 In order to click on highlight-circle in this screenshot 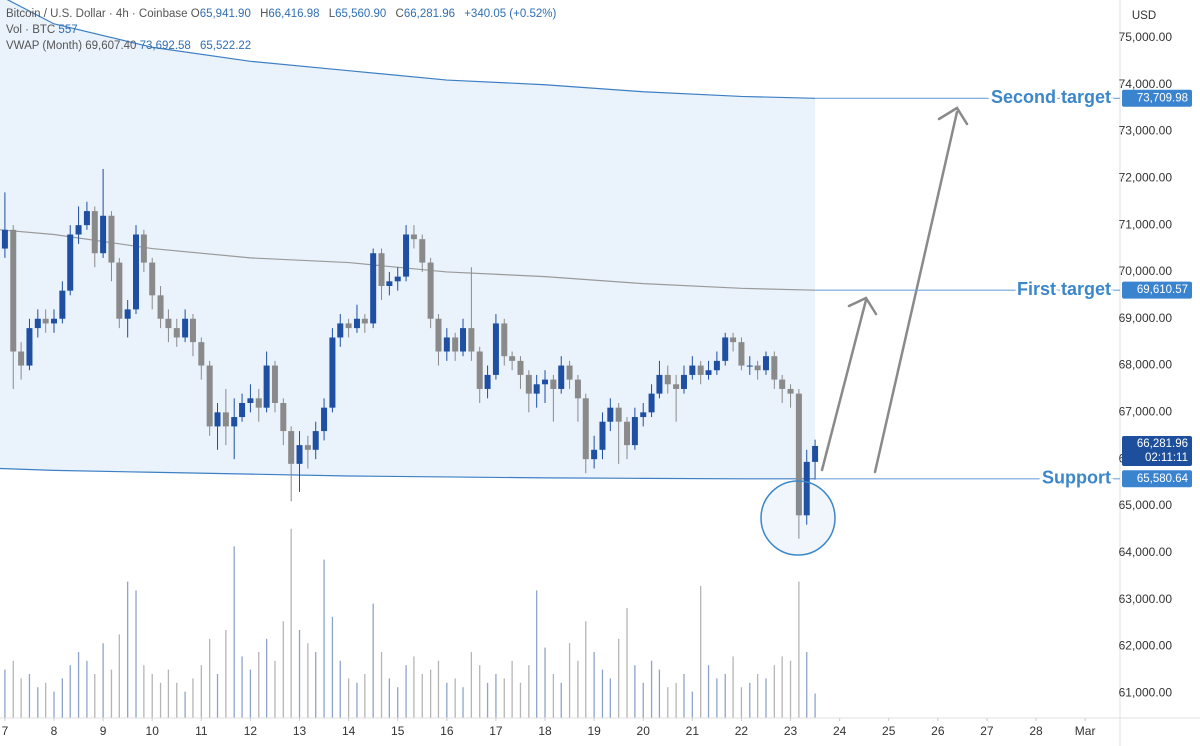, I will do `click(798, 518)`.